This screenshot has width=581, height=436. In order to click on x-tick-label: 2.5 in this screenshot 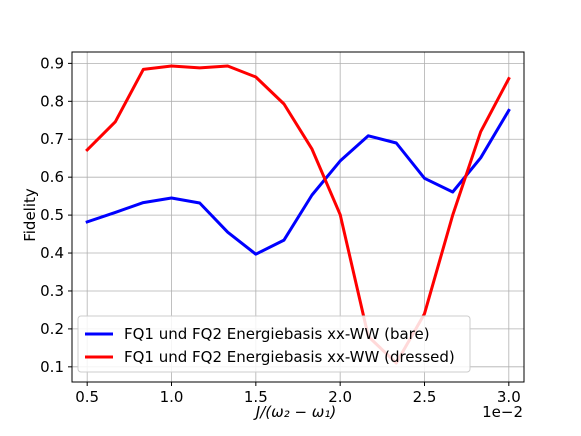, I will do `click(425, 397)`.